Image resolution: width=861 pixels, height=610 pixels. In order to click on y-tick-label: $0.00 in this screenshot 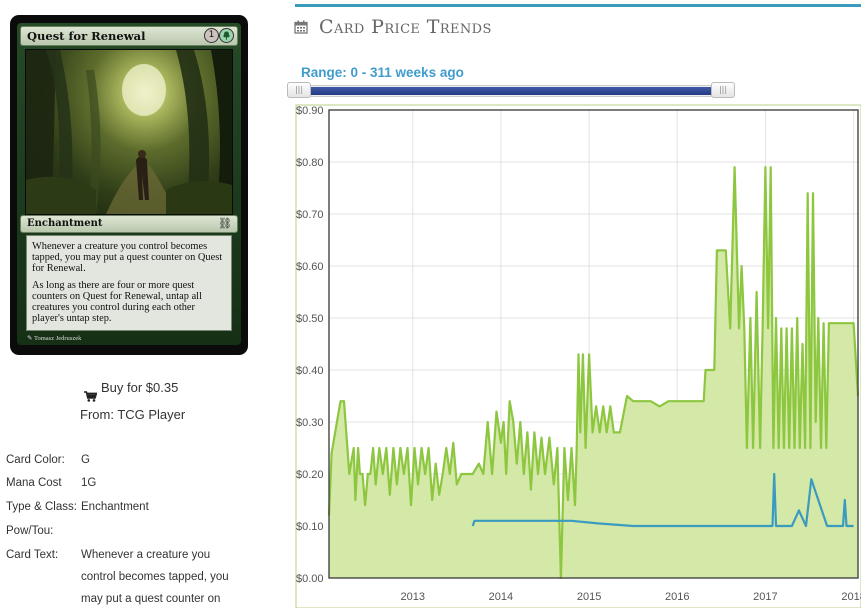, I will do `click(310, 579)`.